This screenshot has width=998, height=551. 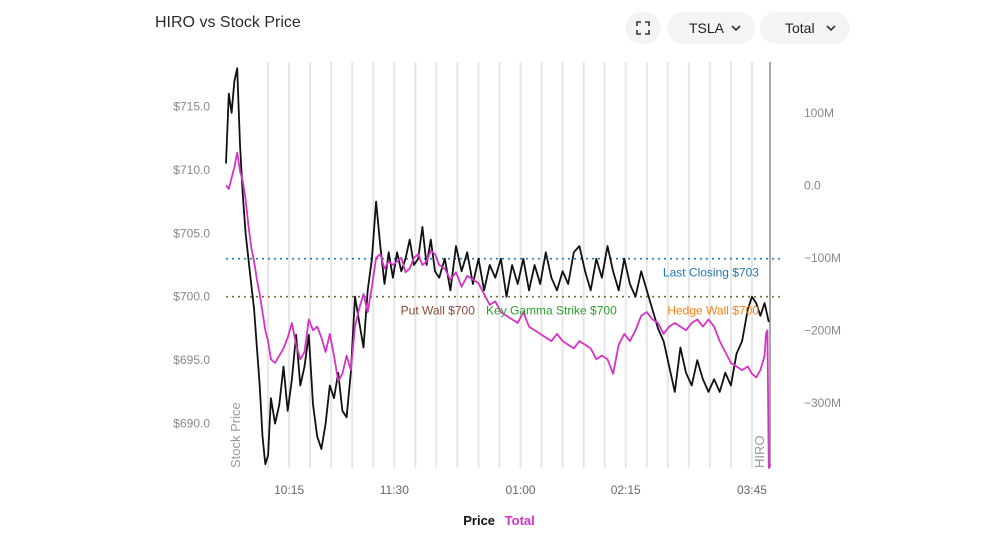 I want to click on x-tick-label: 01:00, so click(x=521, y=490).